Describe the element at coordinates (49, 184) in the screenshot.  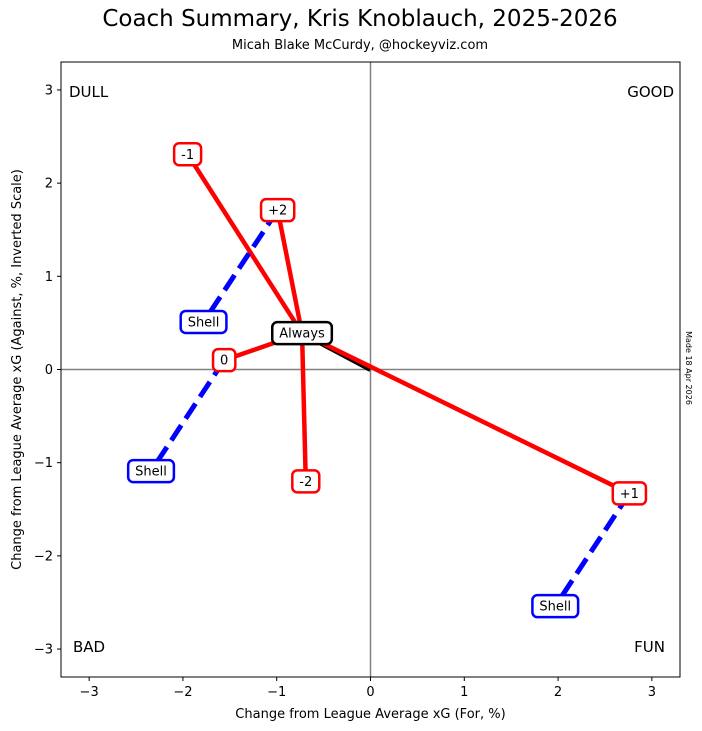
I see `y-tick-label: 2` at that location.